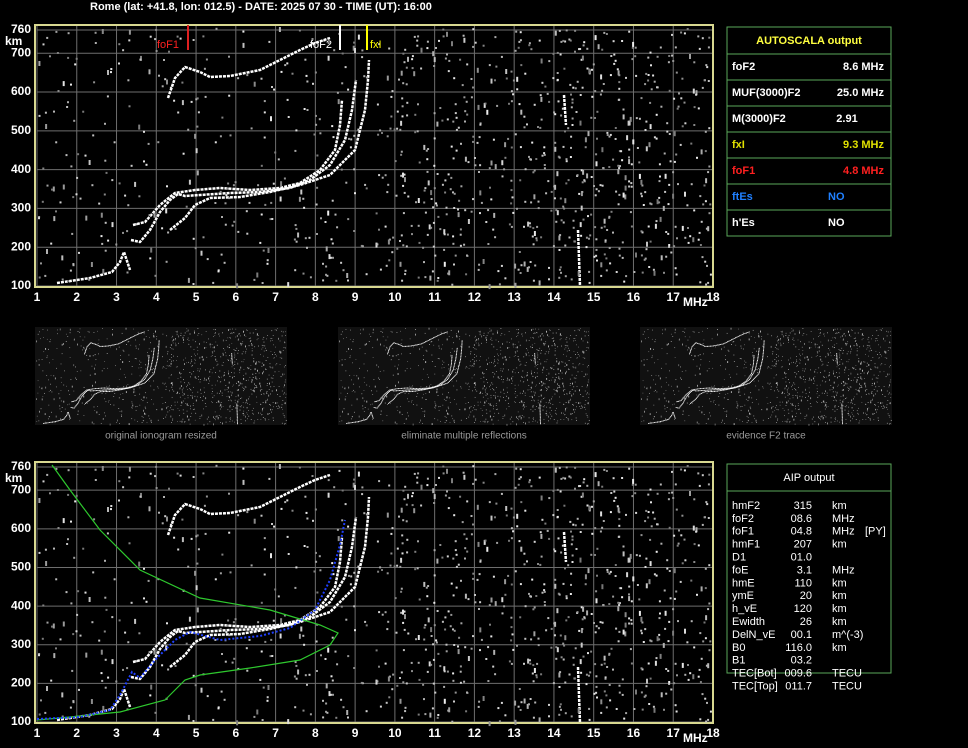  Describe the element at coordinates (355, 297) in the screenshot. I see `x-tick-label: 9` at that location.